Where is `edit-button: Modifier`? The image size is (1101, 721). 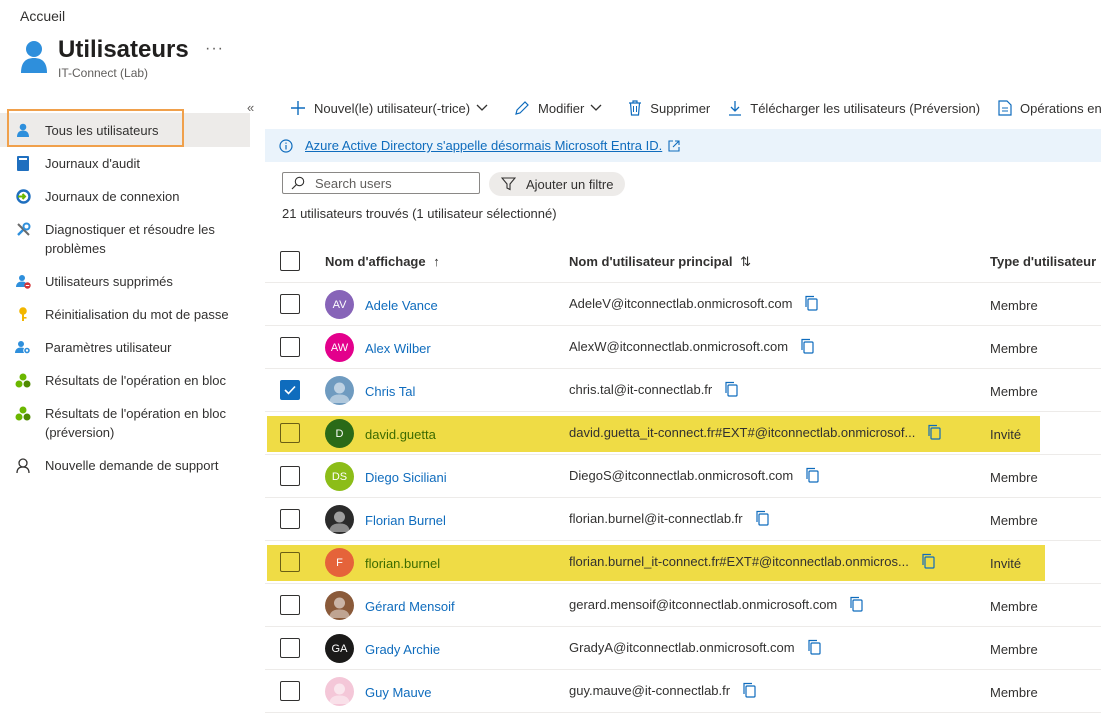
edit-button: Modifier is located at coordinates (562, 108).